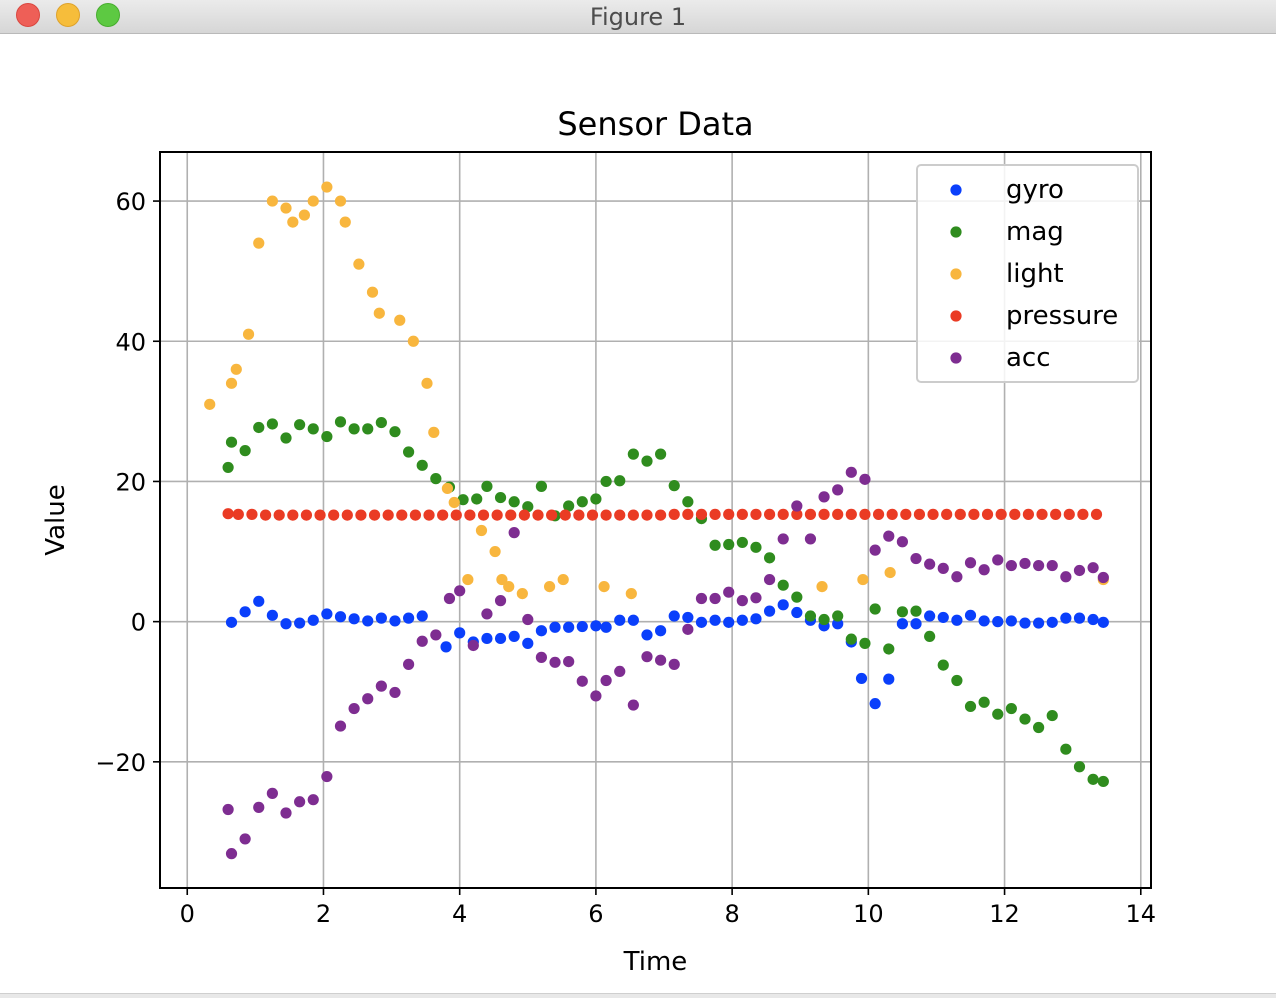  Describe the element at coordinates (28, 15) in the screenshot. I see `close-button` at that location.